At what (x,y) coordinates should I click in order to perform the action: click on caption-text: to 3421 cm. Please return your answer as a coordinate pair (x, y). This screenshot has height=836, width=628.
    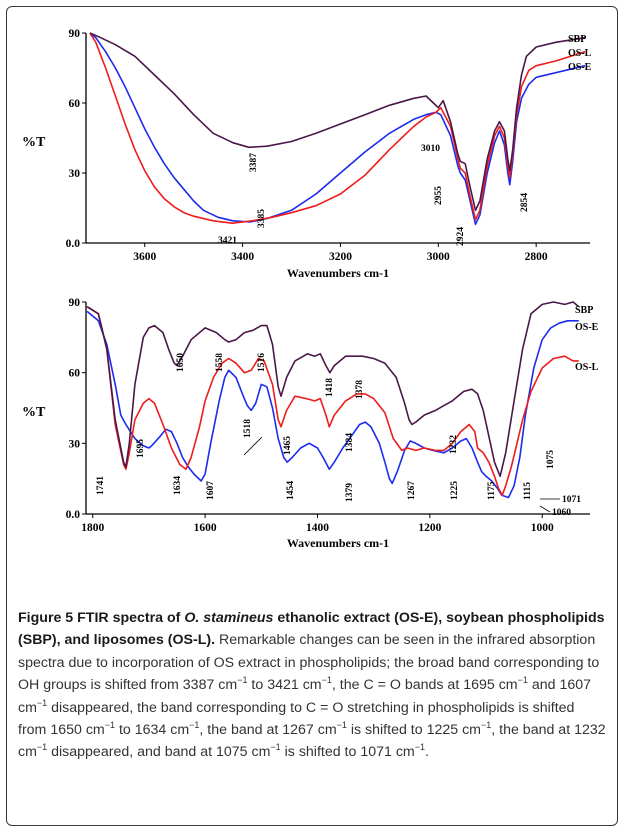
    Looking at the image, I should click on (284, 685).